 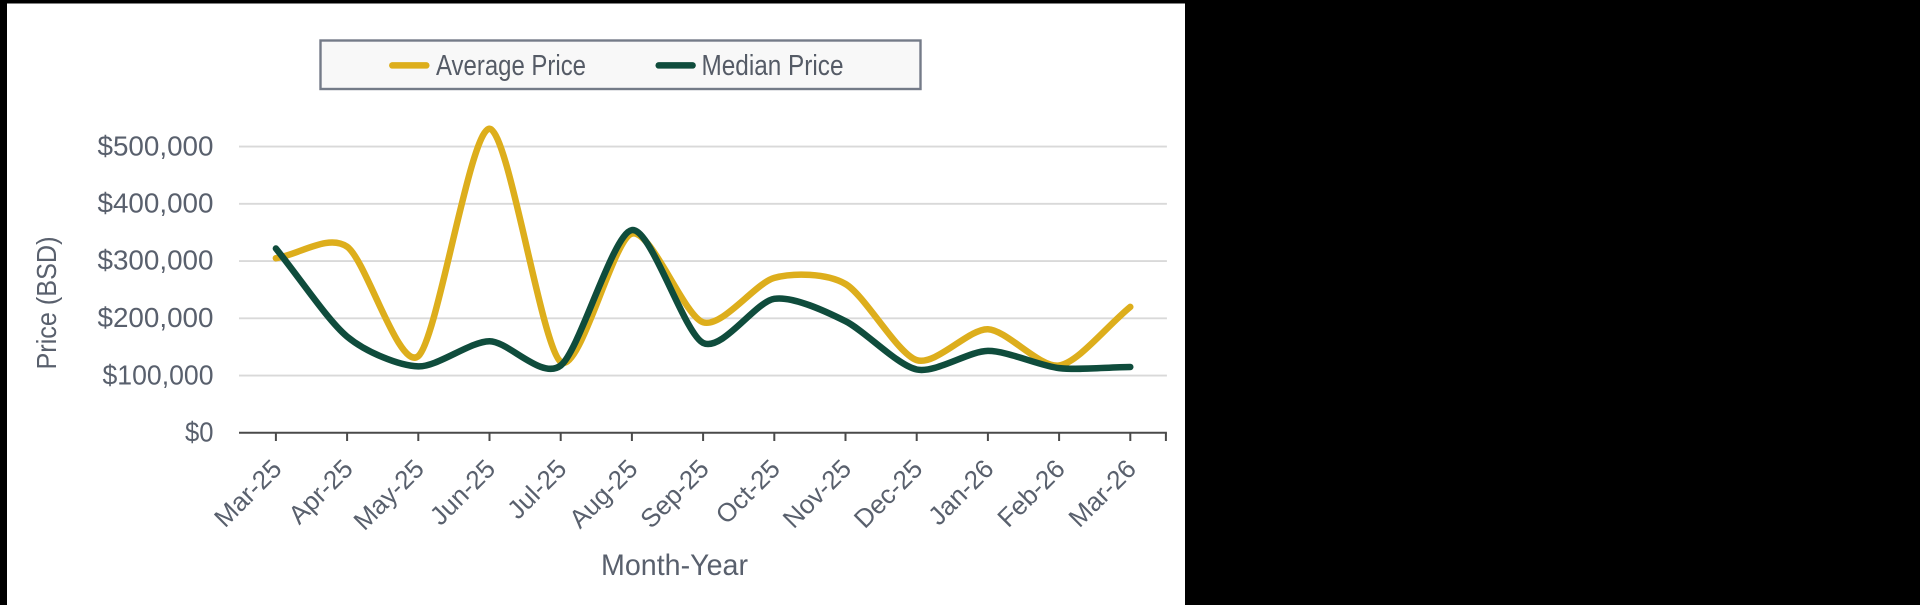 I want to click on svg-text: Median Price, so click(x=773, y=66).